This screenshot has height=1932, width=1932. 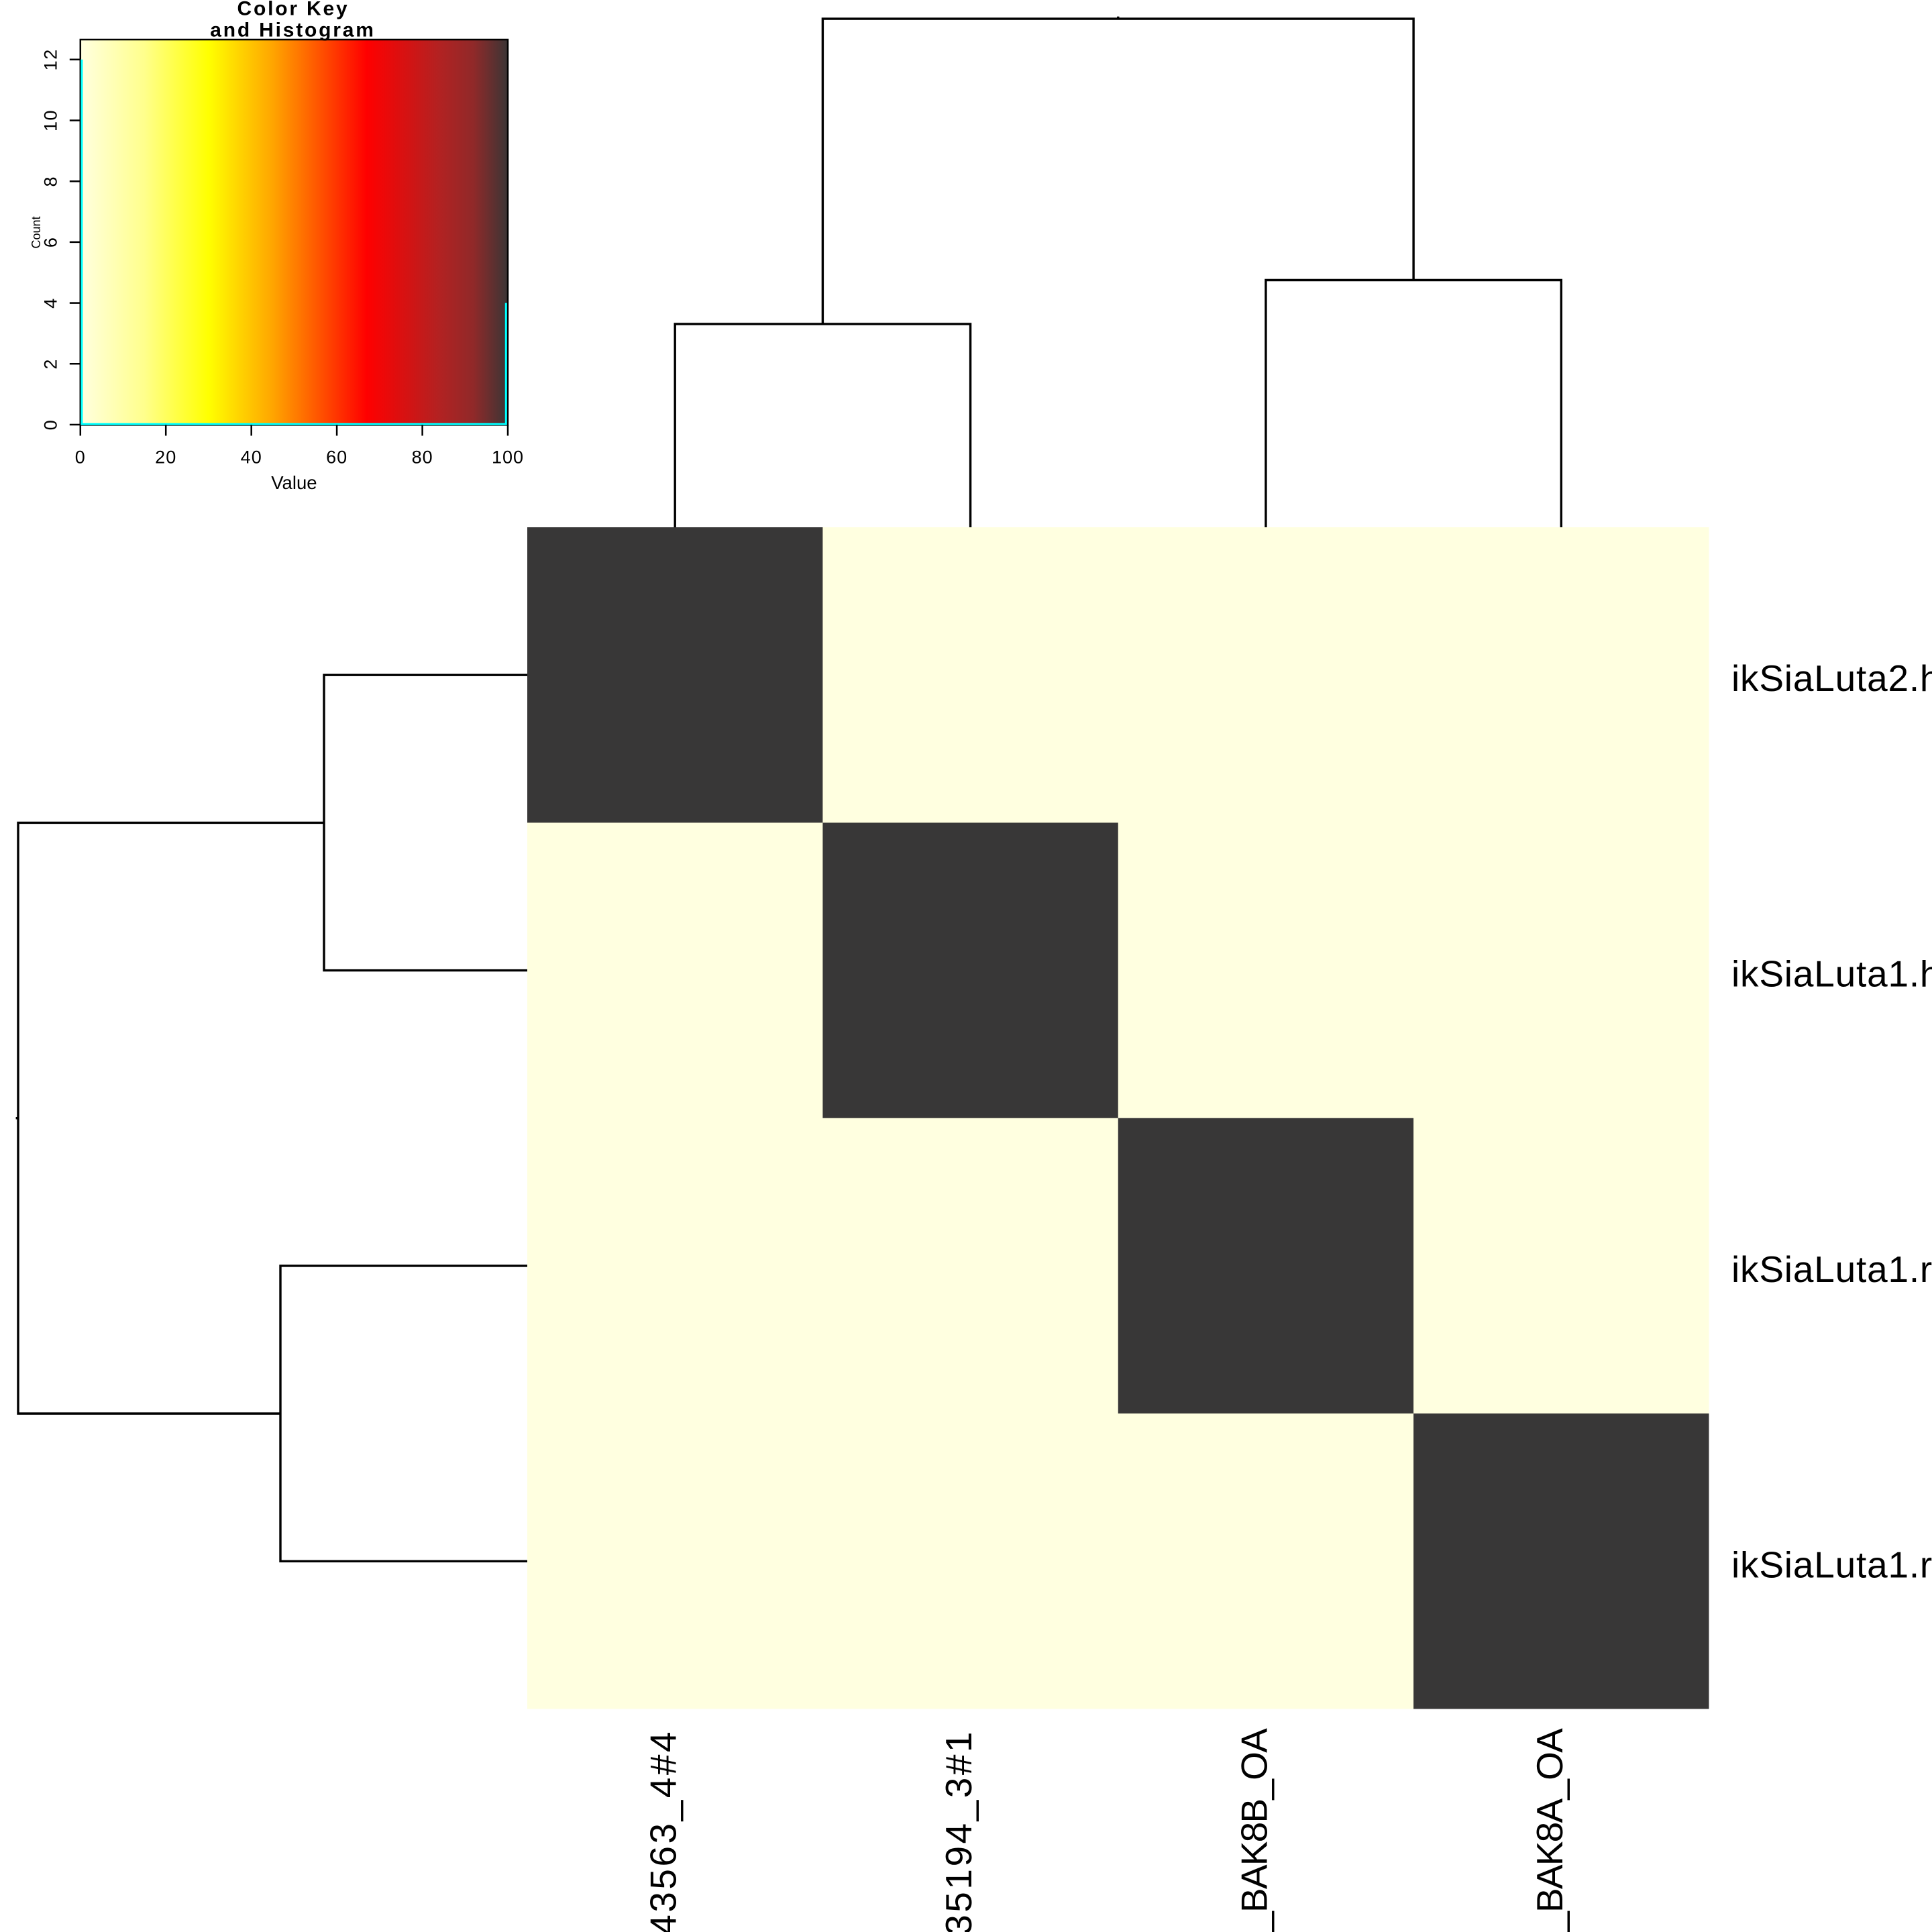 What do you see at coordinates (663, 1830) in the screenshot?
I see `svg-text: 43563_4#4` at bounding box center [663, 1830].